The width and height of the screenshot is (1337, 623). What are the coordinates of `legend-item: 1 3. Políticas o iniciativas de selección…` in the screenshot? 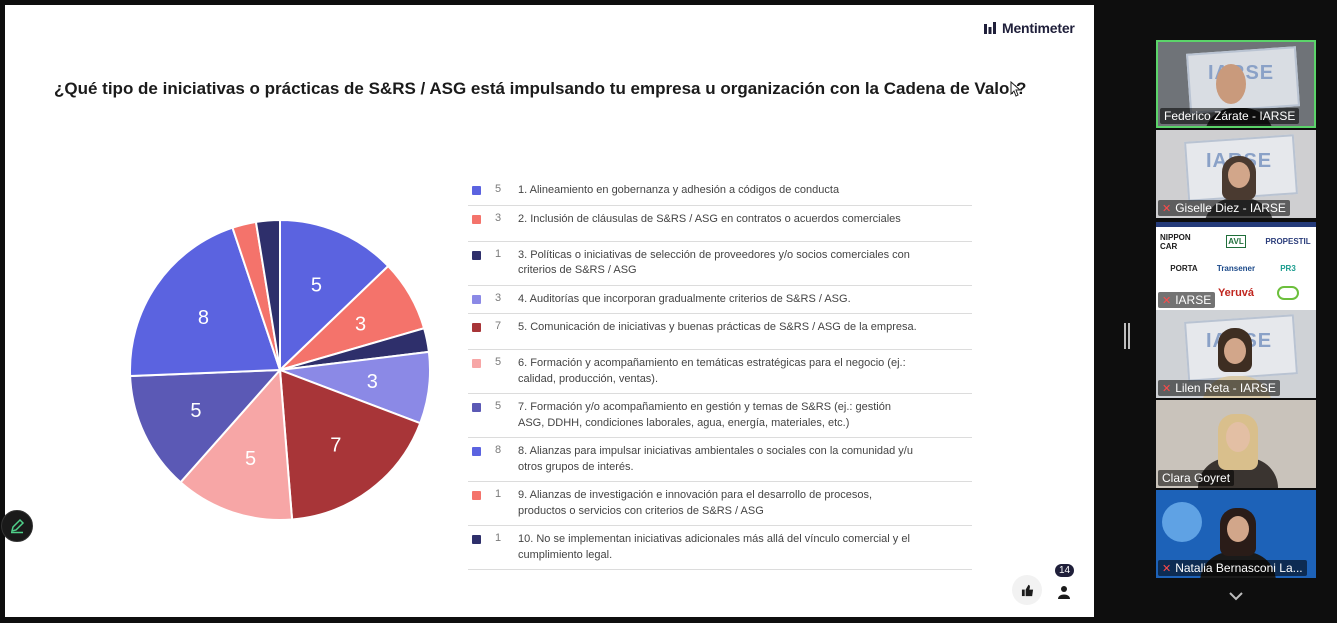 It's located at (720, 264).